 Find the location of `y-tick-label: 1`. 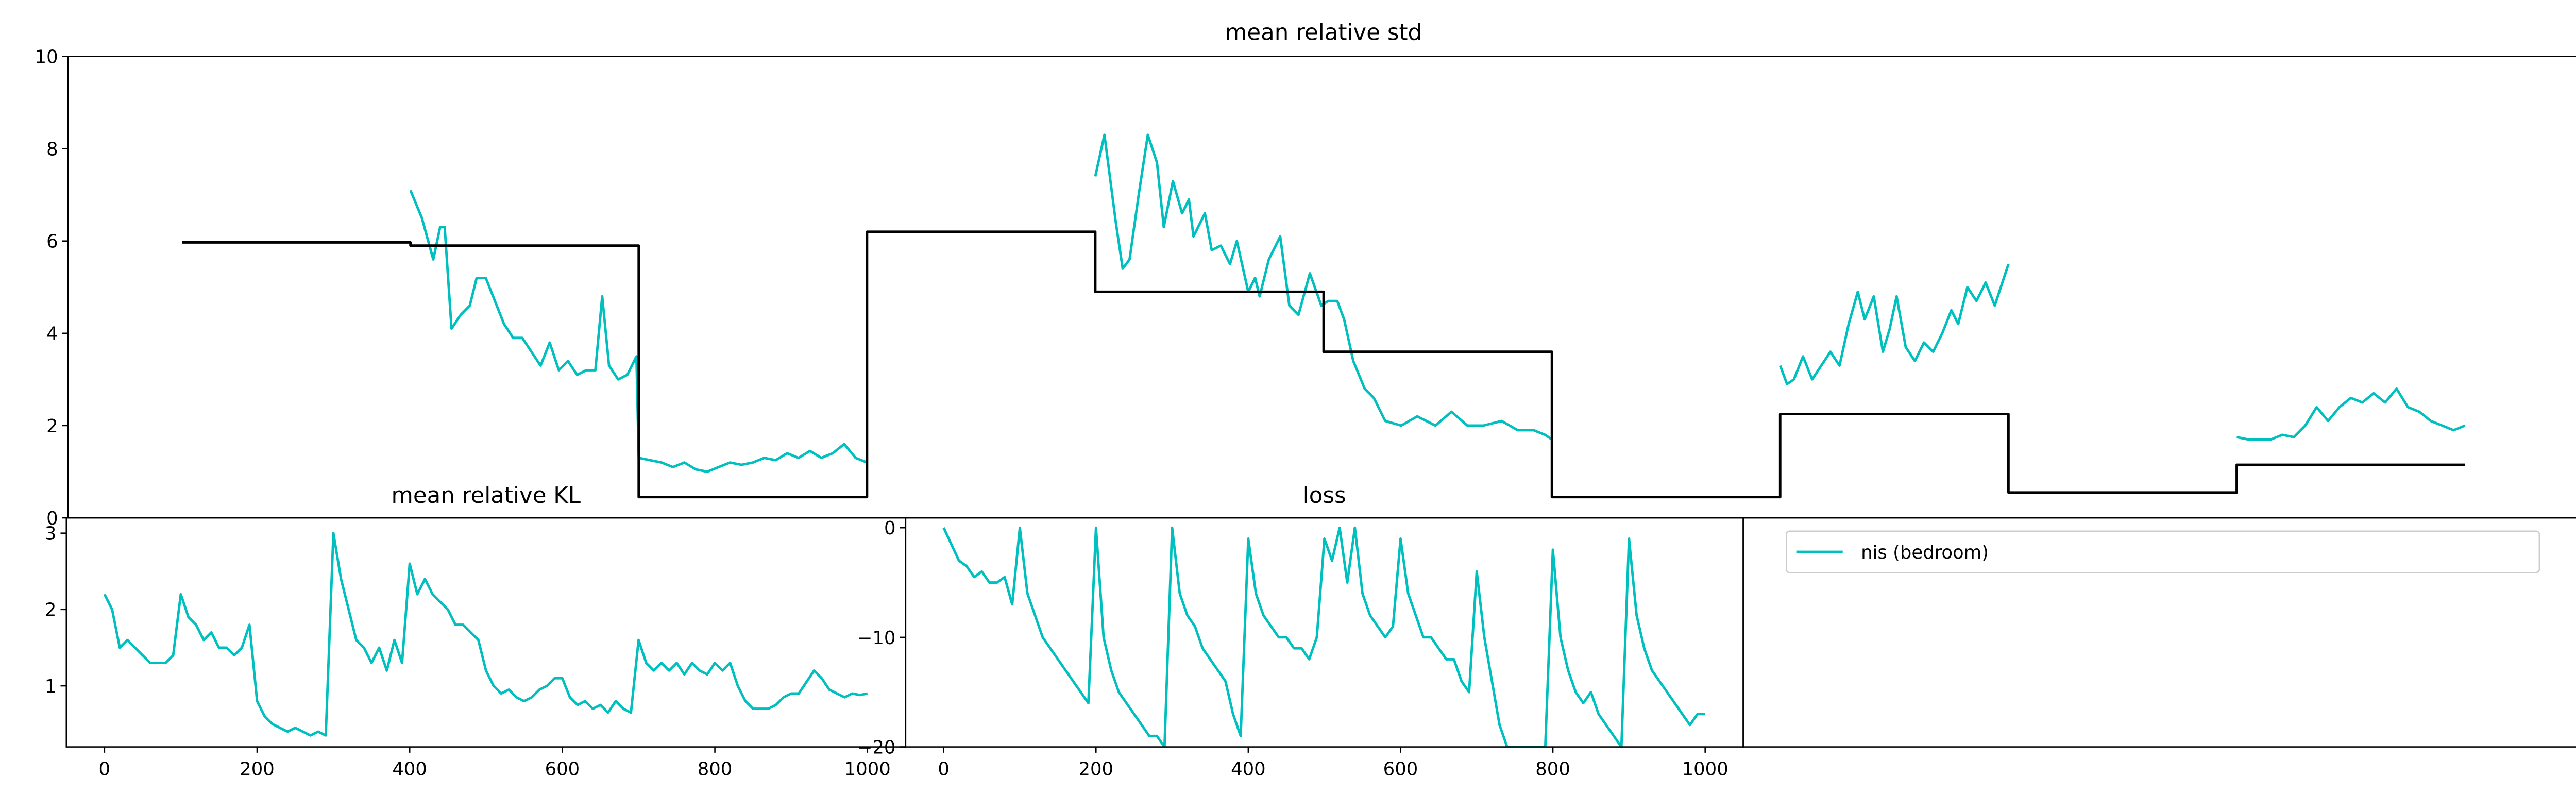

y-tick-label: 1 is located at coordinates (51, 686).